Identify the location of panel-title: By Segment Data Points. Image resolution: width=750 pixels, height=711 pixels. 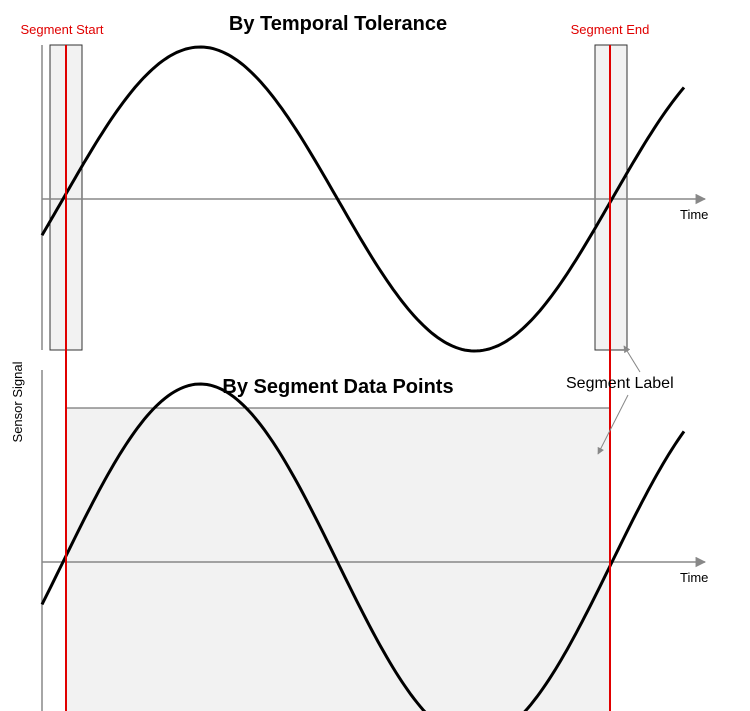
(337, 387).